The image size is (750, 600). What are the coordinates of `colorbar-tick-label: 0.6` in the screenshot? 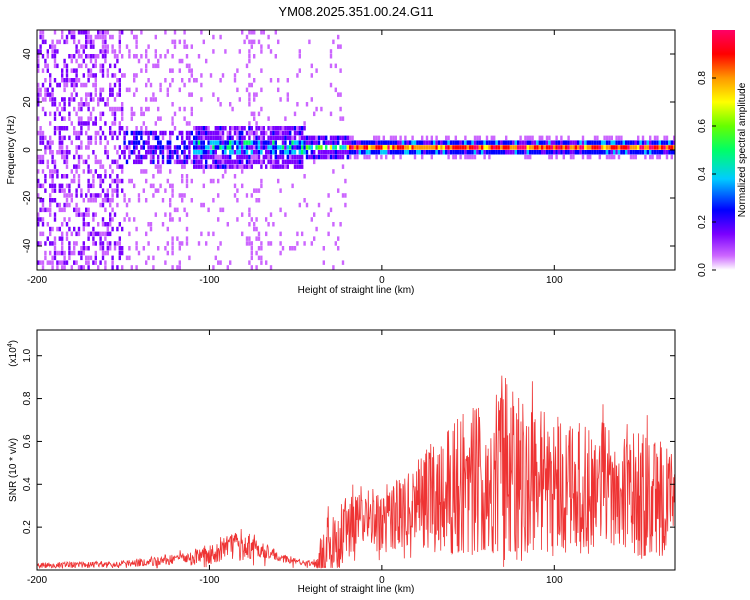 It's located at (702, 126).